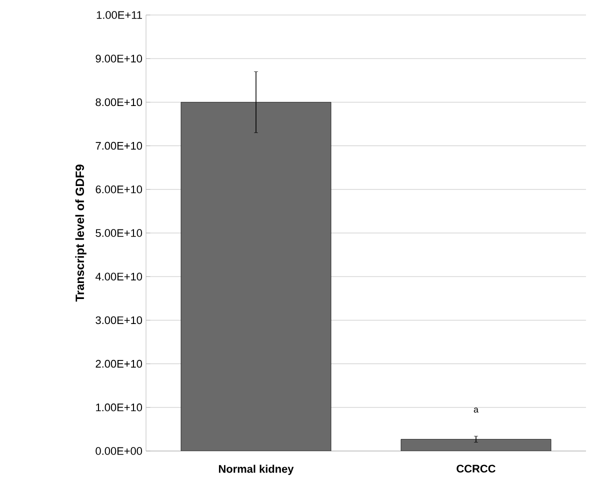 This screenshot has width=599, height=493. I want to click on y-tick-label: 6.00E+10, so click(119, 190).